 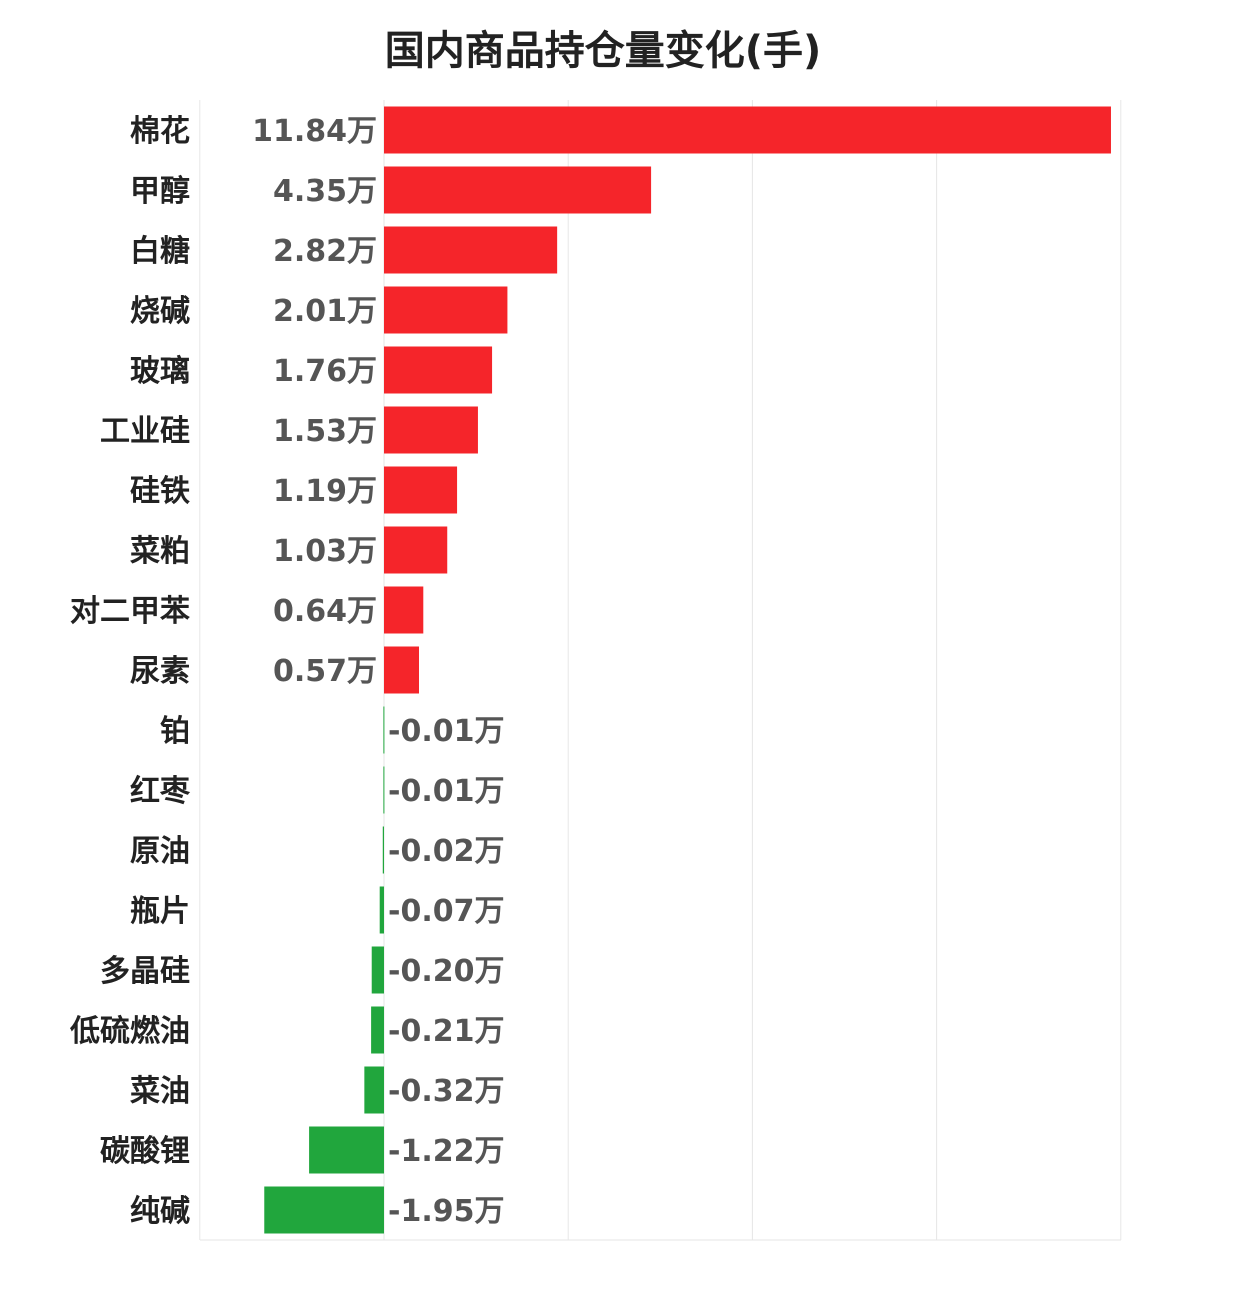 I want to click on value-label: 4.35万, so click(x=325, y=191).